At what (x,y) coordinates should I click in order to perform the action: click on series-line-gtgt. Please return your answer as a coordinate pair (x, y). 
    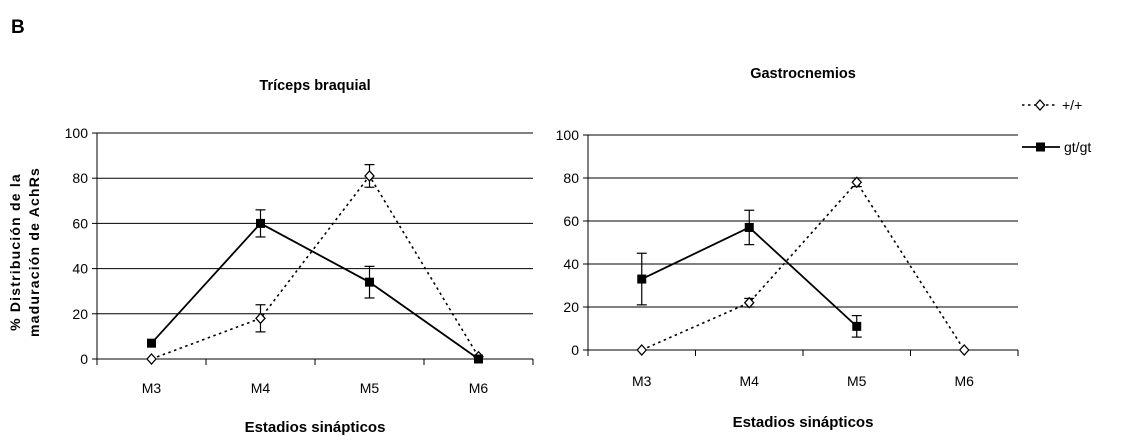
    Looking at the image, I should click on (315, 291).